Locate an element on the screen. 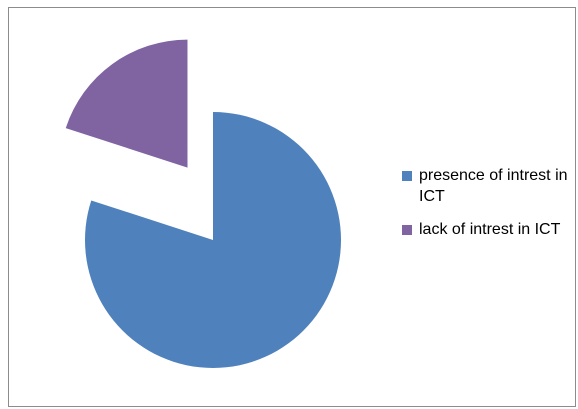 This screenshot has height=409, width=578. legend-entry-presence: presence of intrest in ICT is located at coordinates (487, 186).